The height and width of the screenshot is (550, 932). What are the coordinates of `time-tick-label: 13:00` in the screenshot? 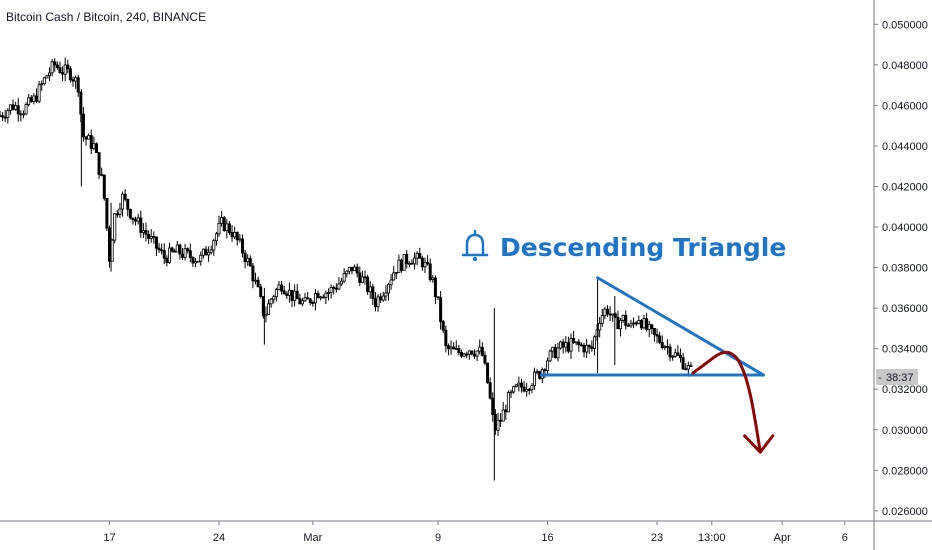 It's located at (712, 538).